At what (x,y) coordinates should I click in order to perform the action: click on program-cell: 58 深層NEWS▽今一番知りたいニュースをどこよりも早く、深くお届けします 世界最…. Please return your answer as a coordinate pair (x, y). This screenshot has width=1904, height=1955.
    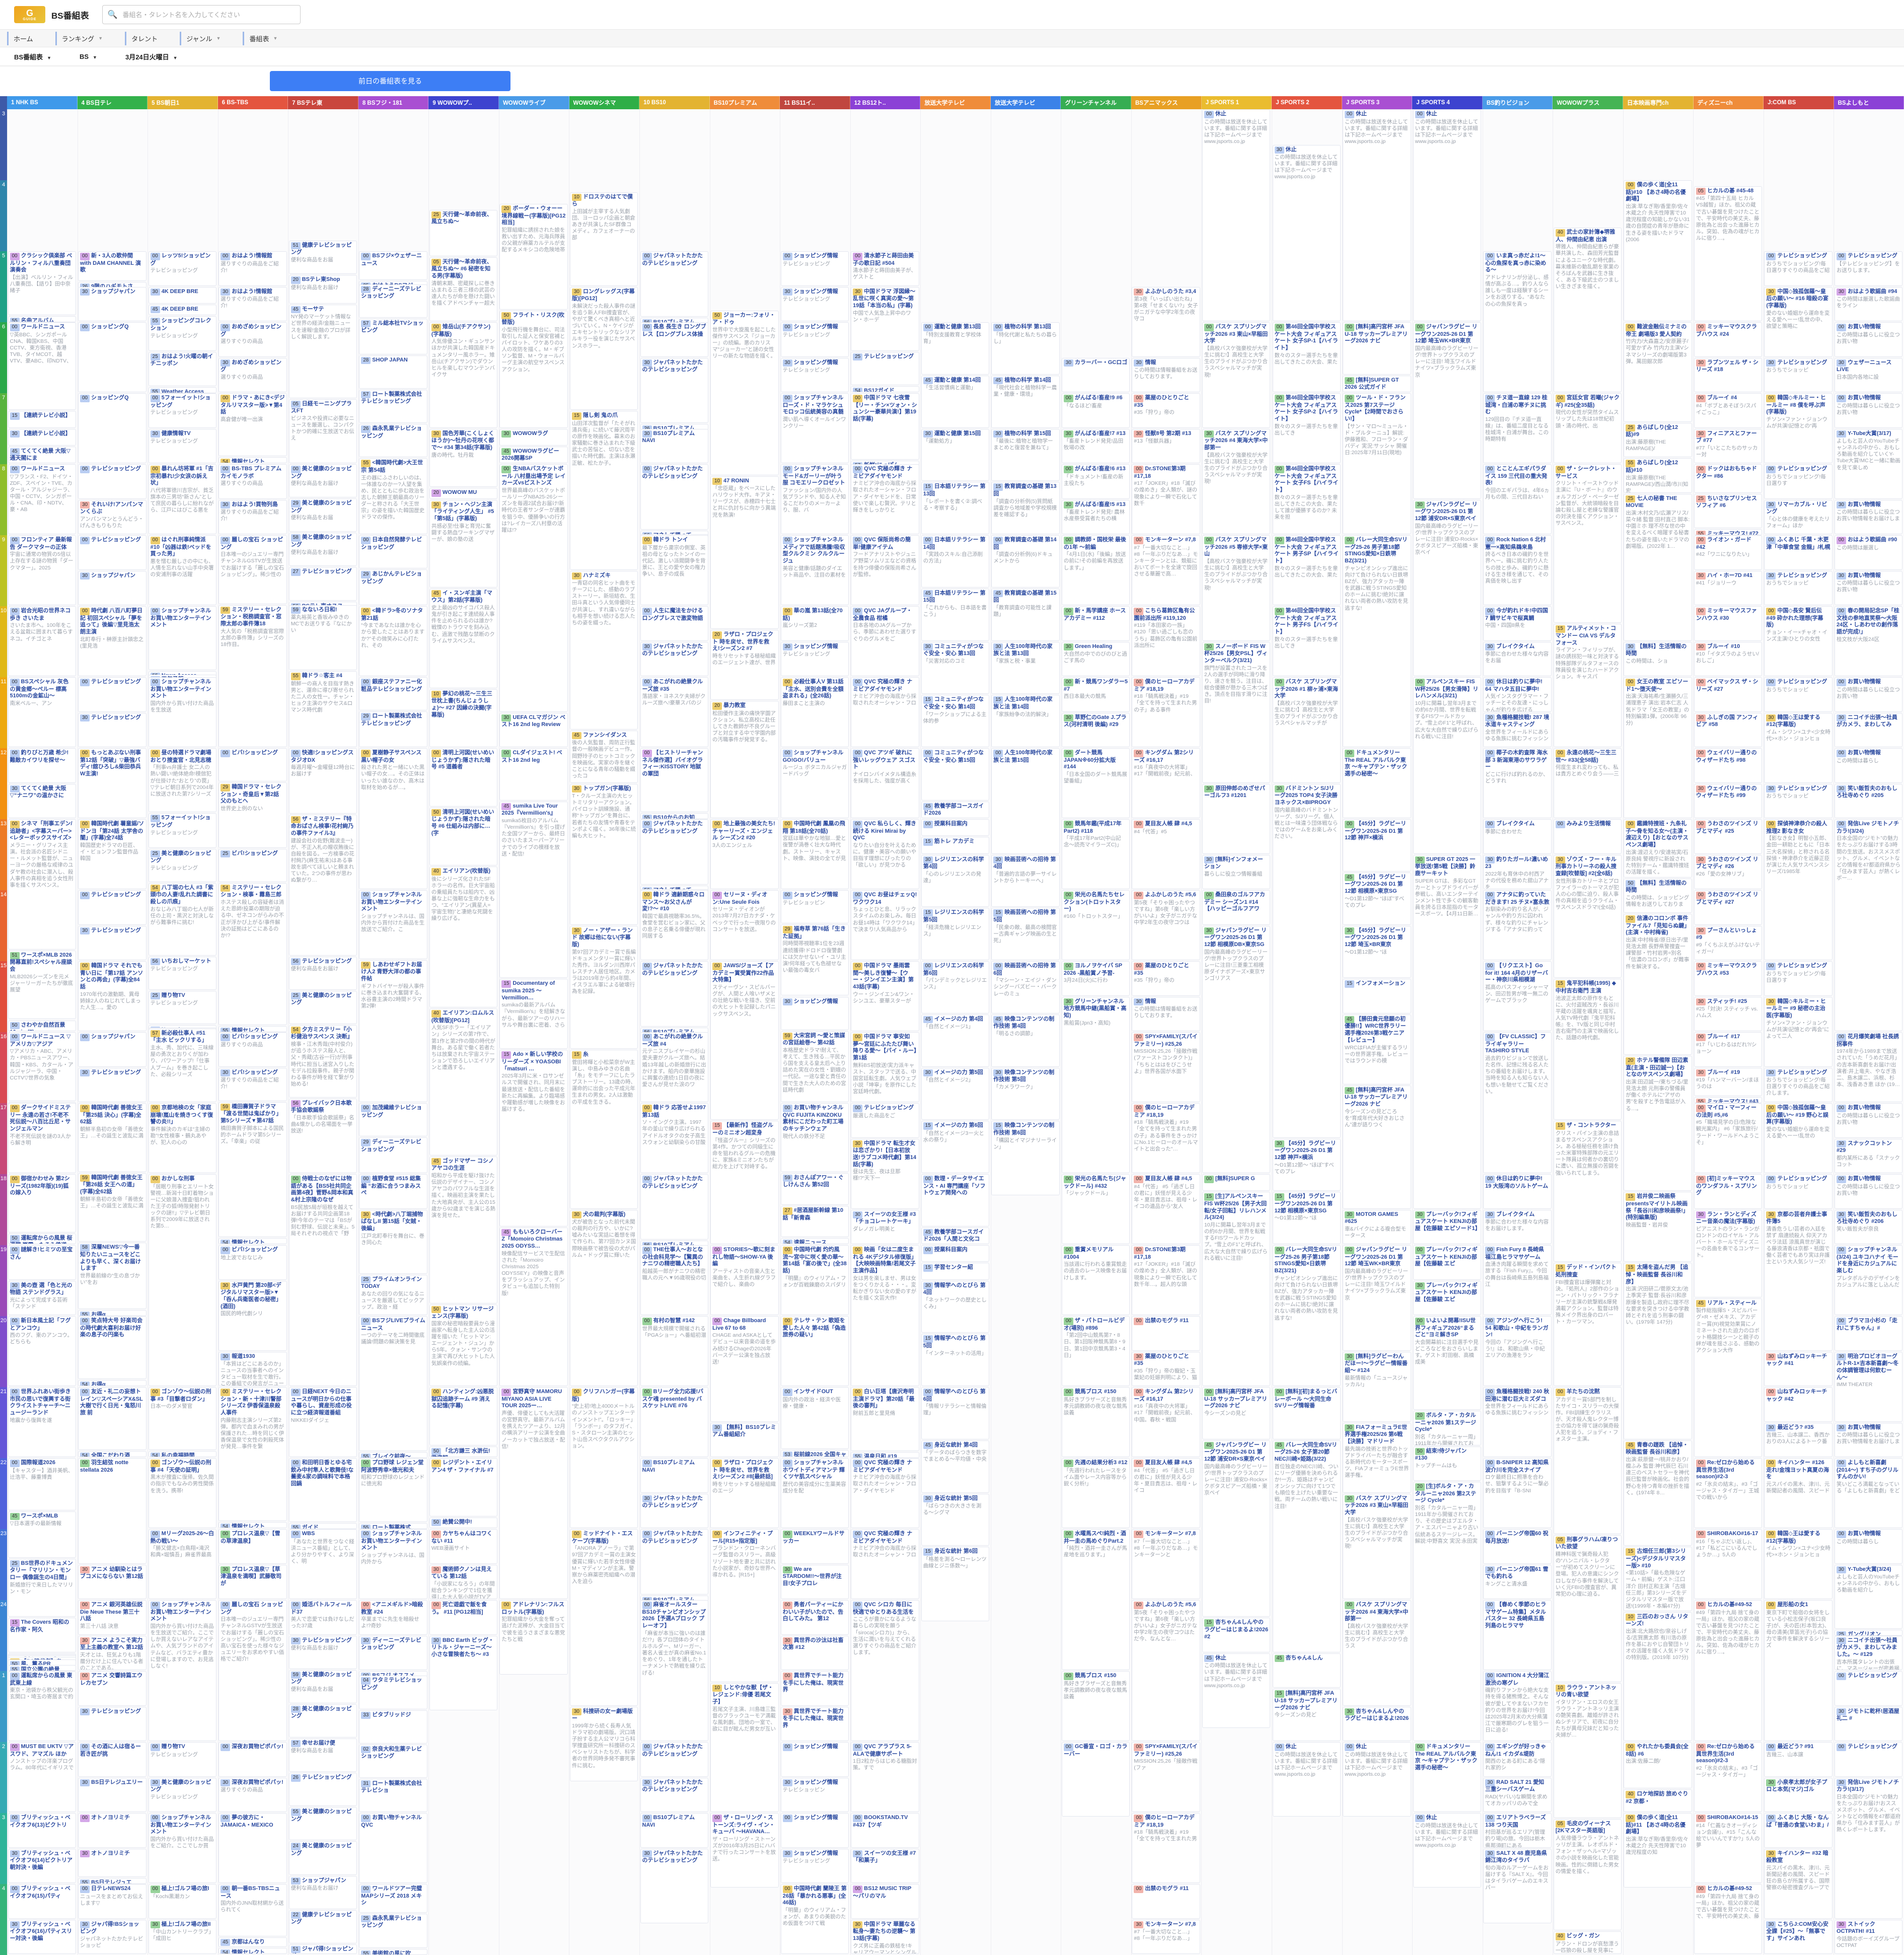
    Looking at the image, I should click on (112, 1276).